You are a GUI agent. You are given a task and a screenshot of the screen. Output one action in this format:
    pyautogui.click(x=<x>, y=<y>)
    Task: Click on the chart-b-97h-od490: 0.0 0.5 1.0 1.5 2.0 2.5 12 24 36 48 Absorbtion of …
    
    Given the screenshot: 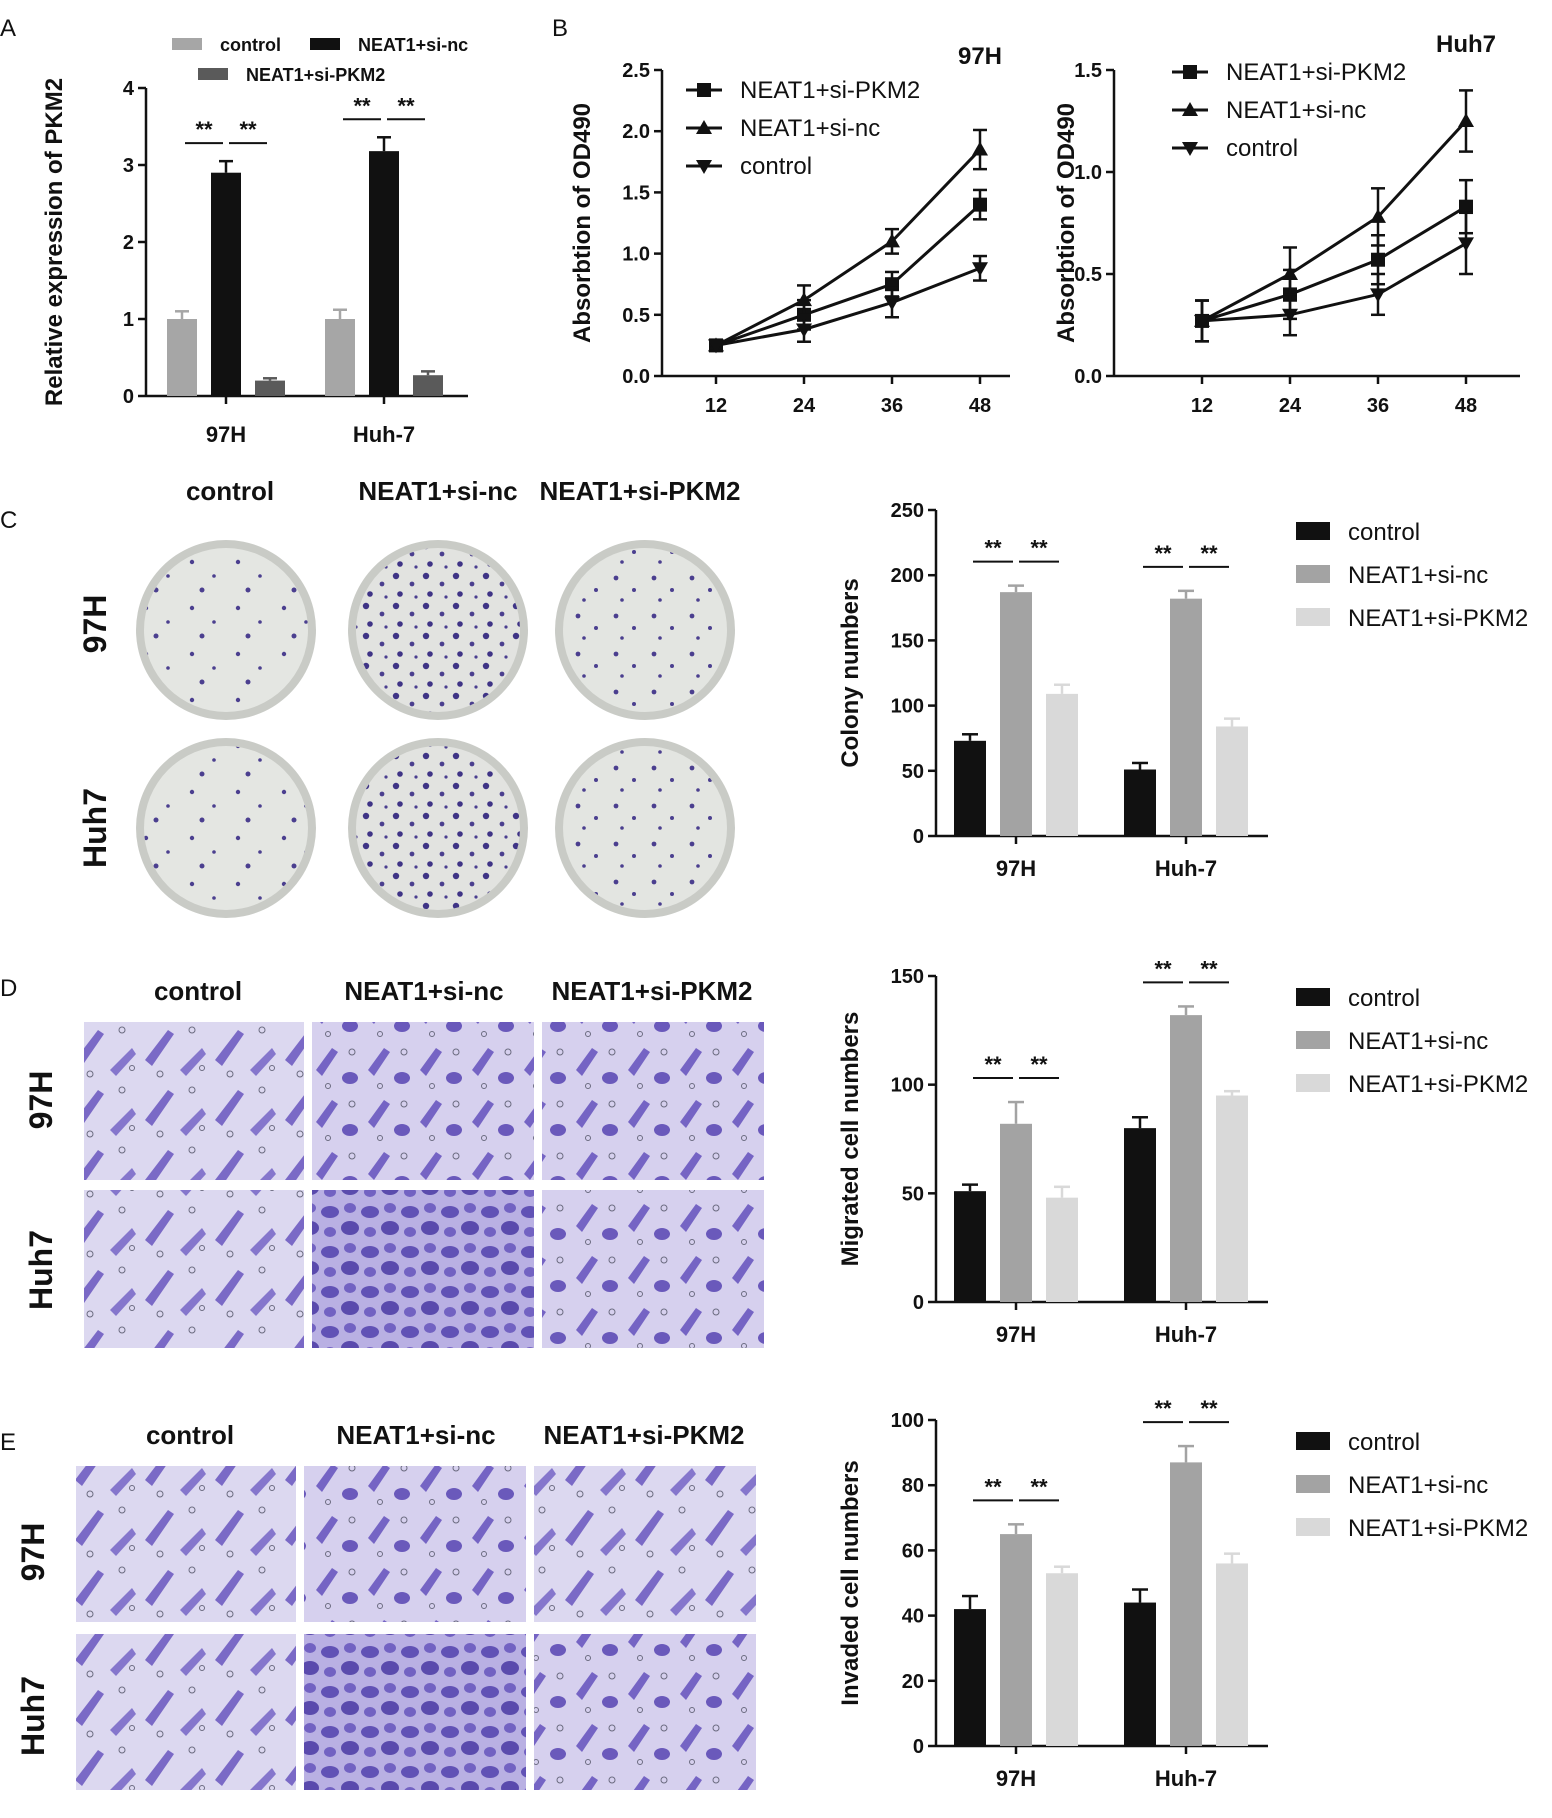 What is the action you would take?
    pyautogui.click(x=789, y=230)
    